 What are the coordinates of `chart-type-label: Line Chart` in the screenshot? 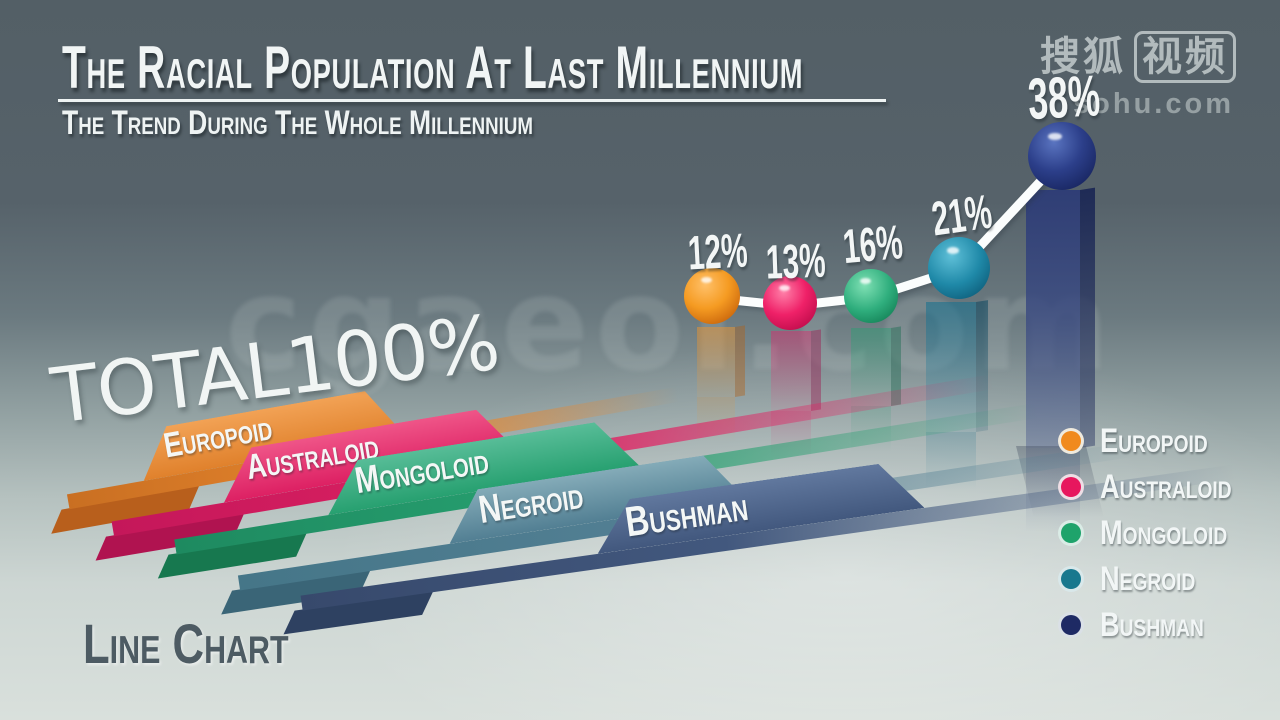 It's located at (215, 644).